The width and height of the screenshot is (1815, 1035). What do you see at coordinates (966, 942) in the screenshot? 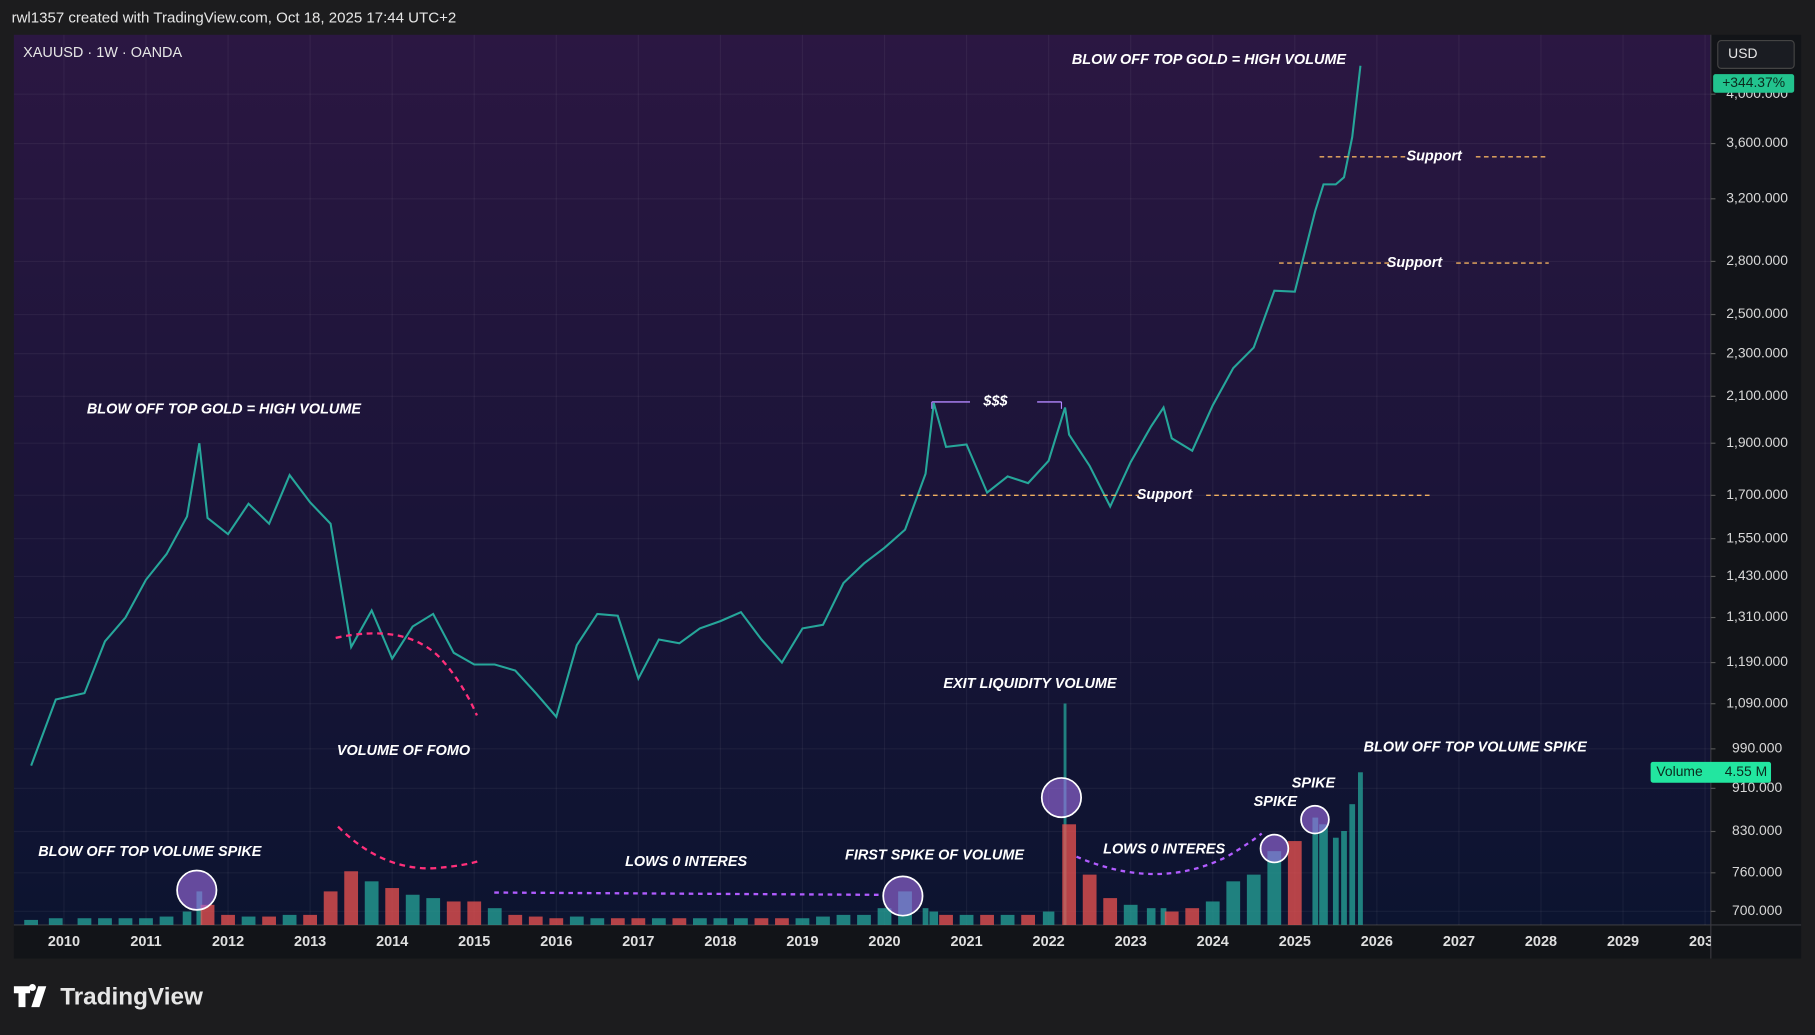
I see `x-tick-label: 2021` at bounding box center [966, 942].